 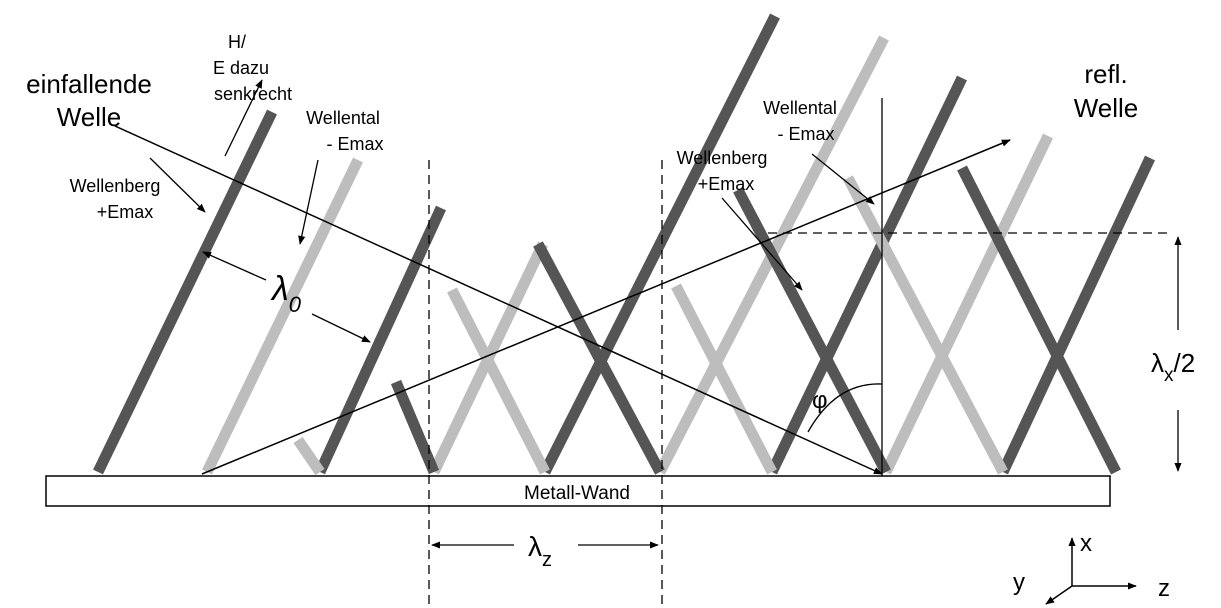 I want to click on incident-label-line2: Welle, so click(x=89, y=117).